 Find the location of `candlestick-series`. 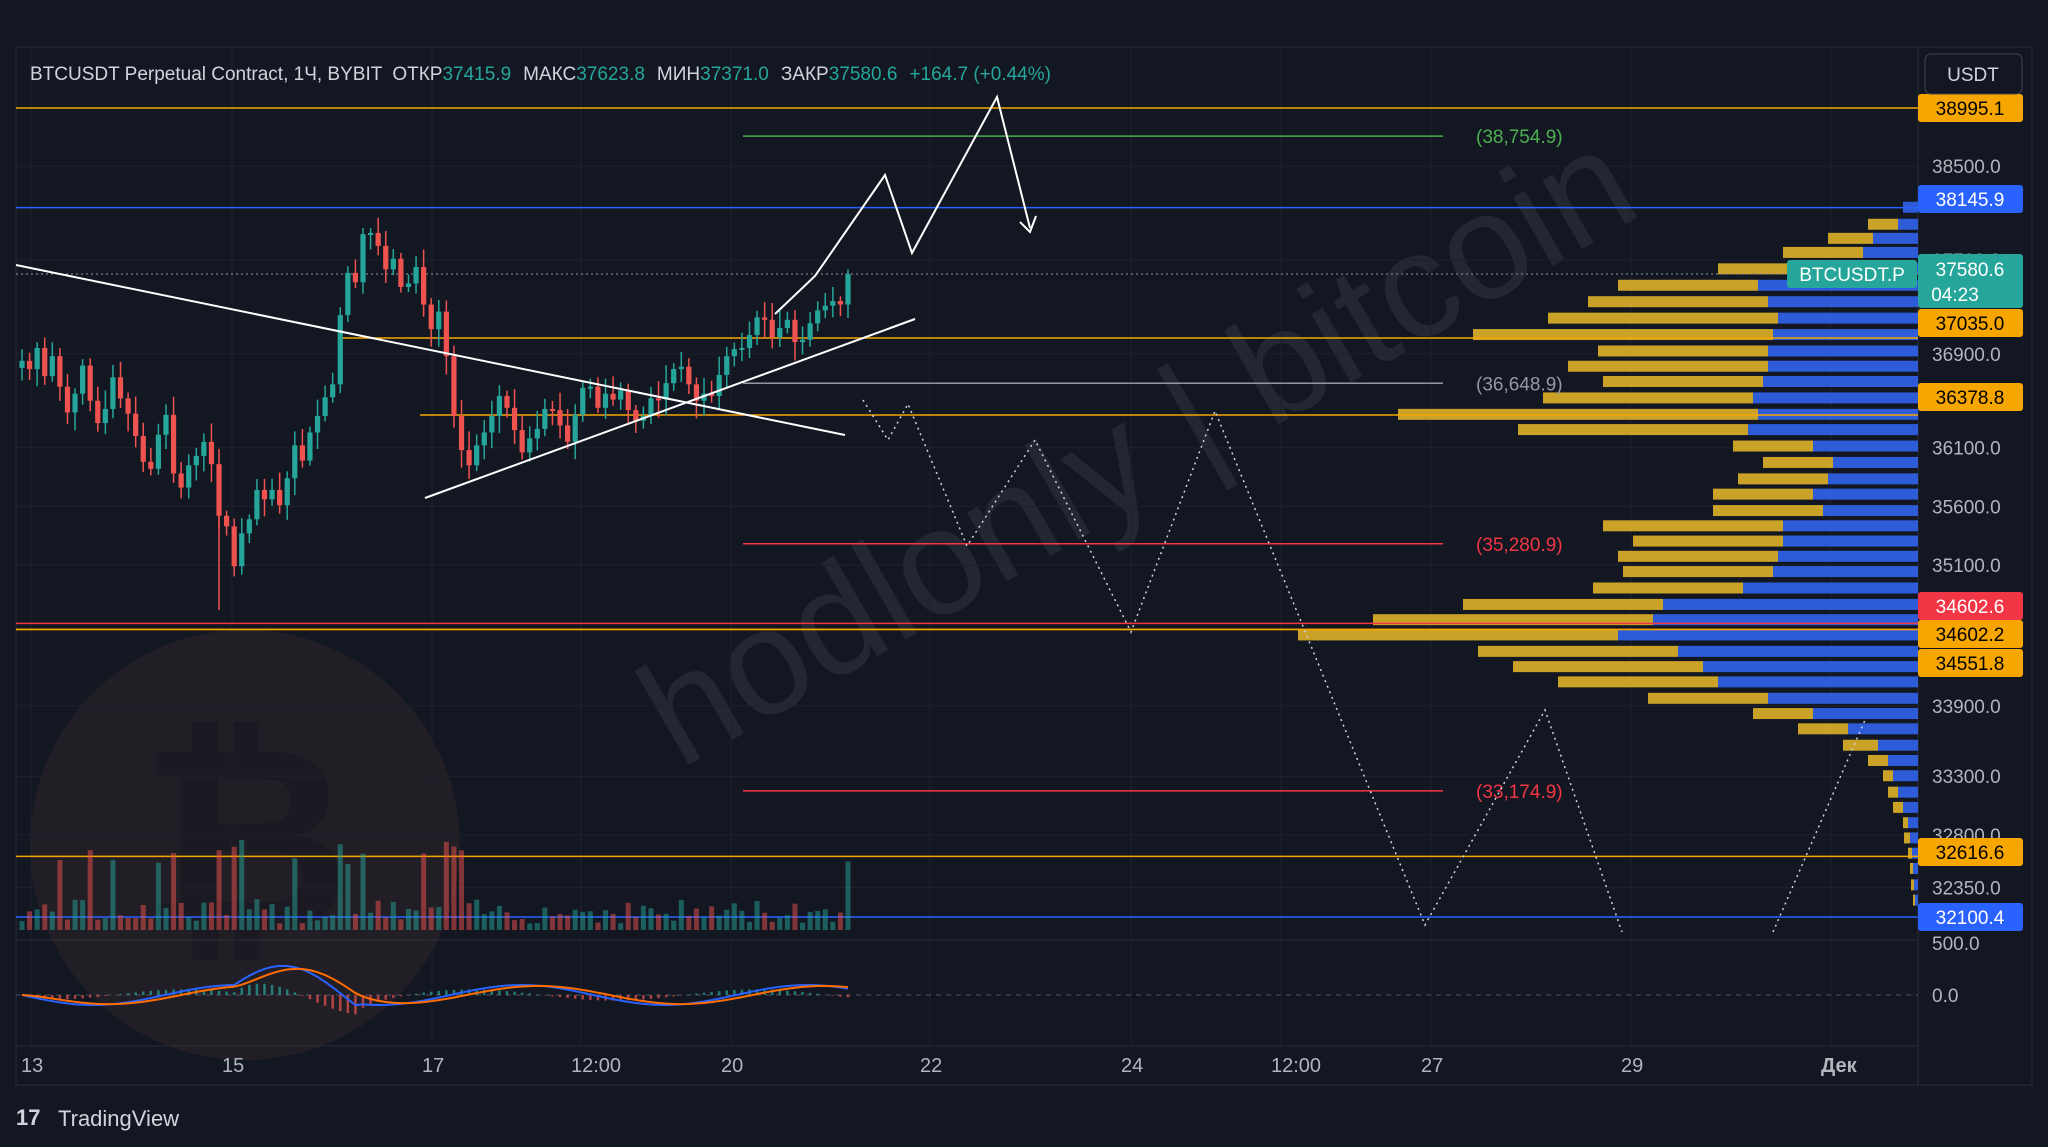

candlestick-series is located at coordinates (435, 413).